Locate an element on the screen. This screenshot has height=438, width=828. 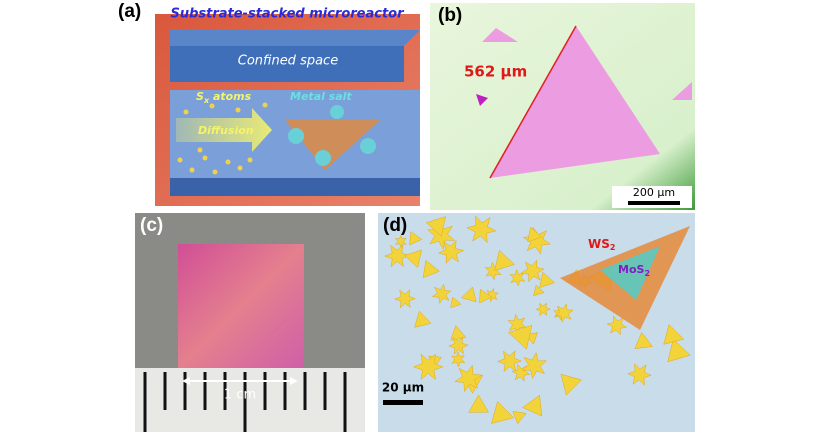
ruler-ticks is located at coordinates (245, 402).